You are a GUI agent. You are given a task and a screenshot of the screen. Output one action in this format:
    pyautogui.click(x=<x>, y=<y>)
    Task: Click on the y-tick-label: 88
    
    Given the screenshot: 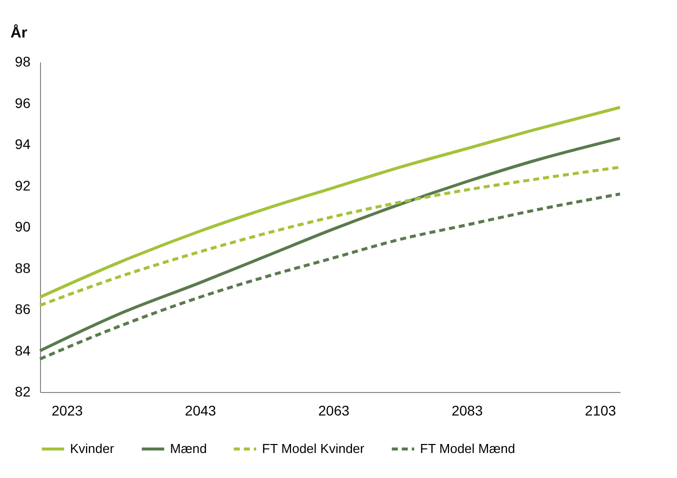 What is the action you would take?
    pyautogui.click(x=22, y=268)
    